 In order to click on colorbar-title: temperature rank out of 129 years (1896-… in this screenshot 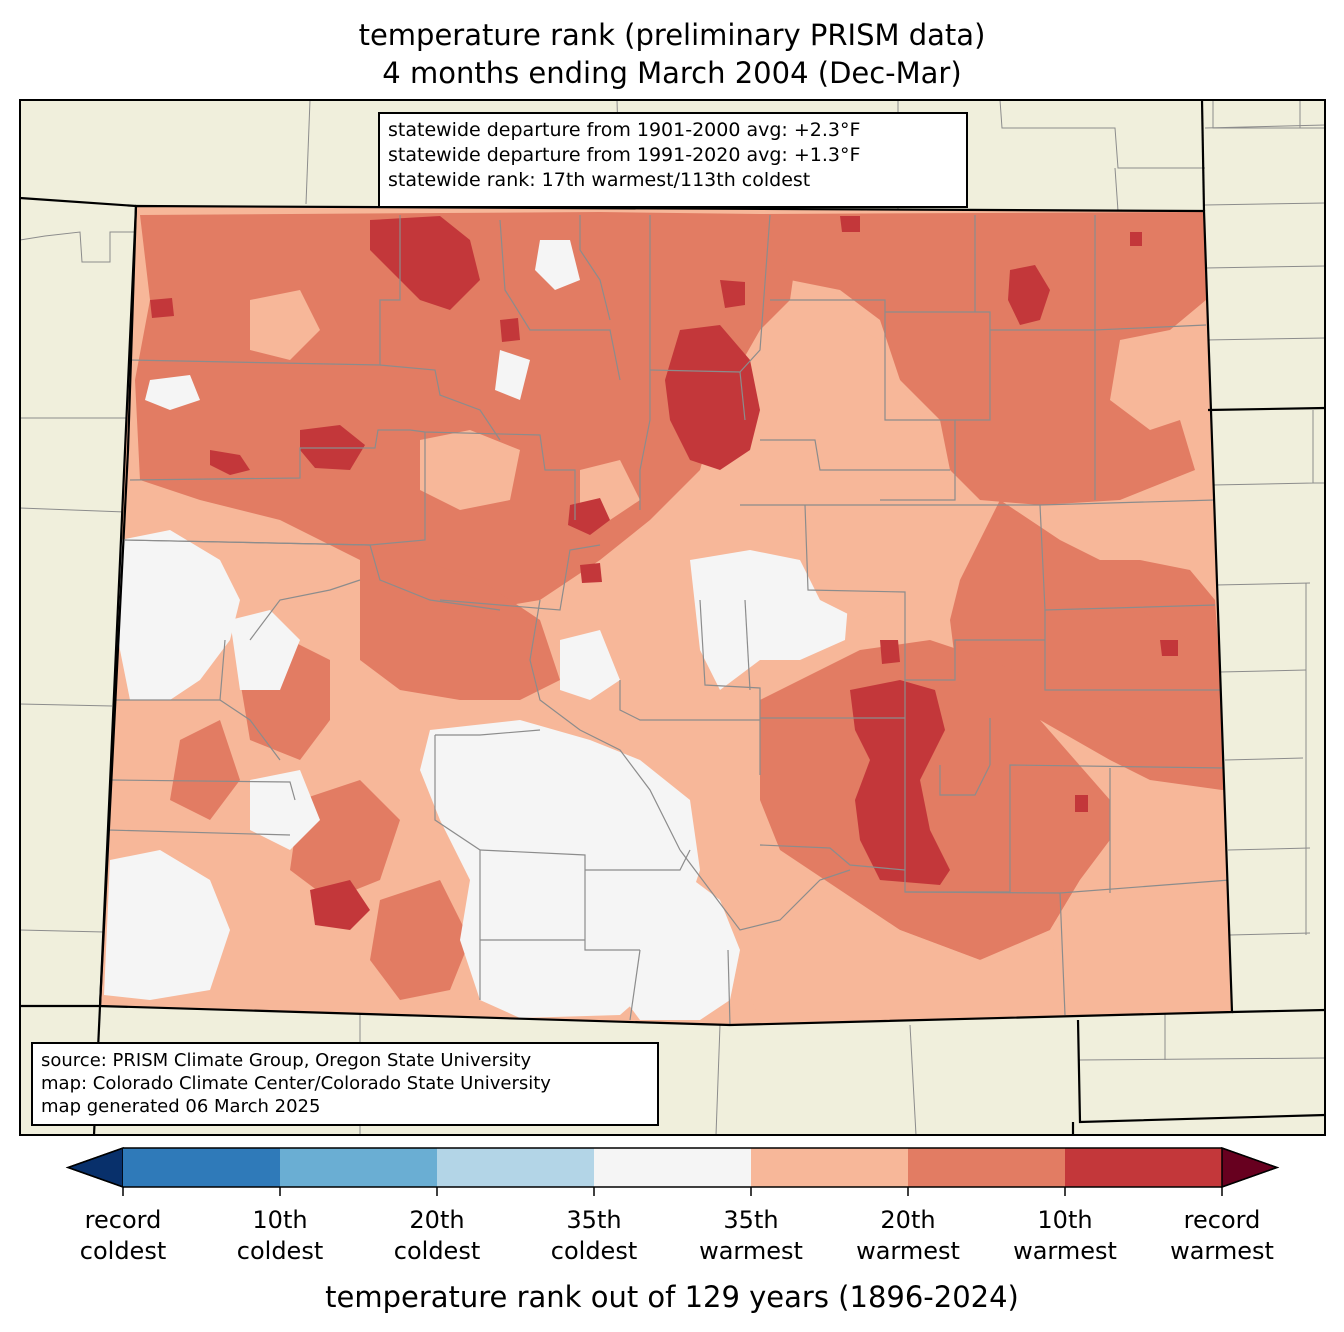, I will do `click(672, 1297)`.